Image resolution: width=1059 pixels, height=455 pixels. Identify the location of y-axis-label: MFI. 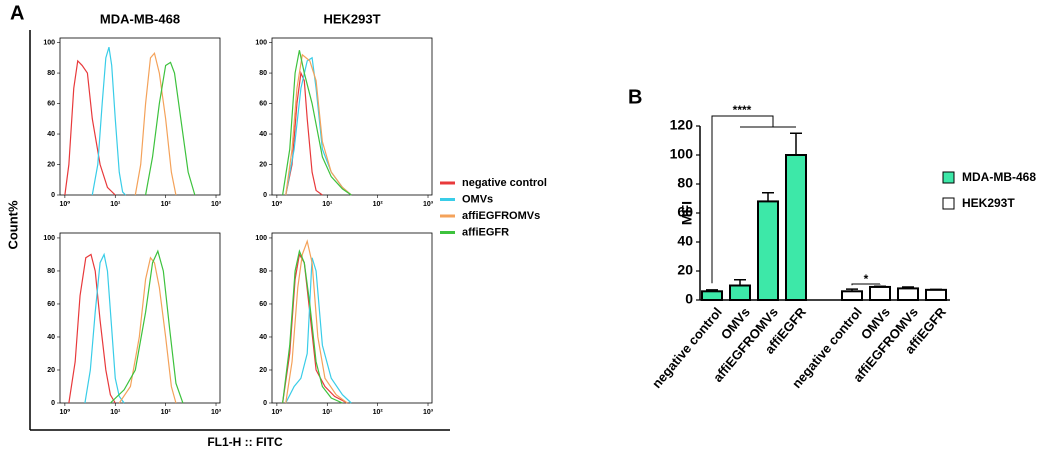
(687, 213).